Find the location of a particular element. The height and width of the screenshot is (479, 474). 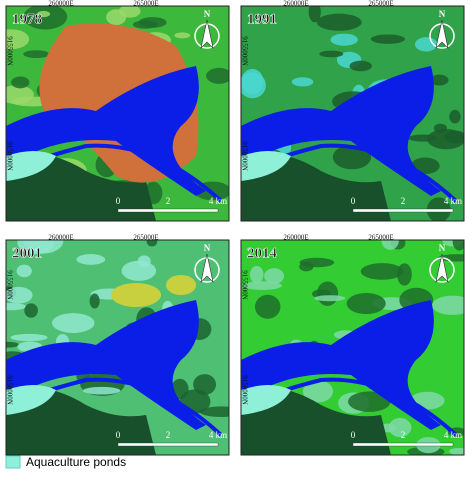

land-area is located at coordinates (136, 295).